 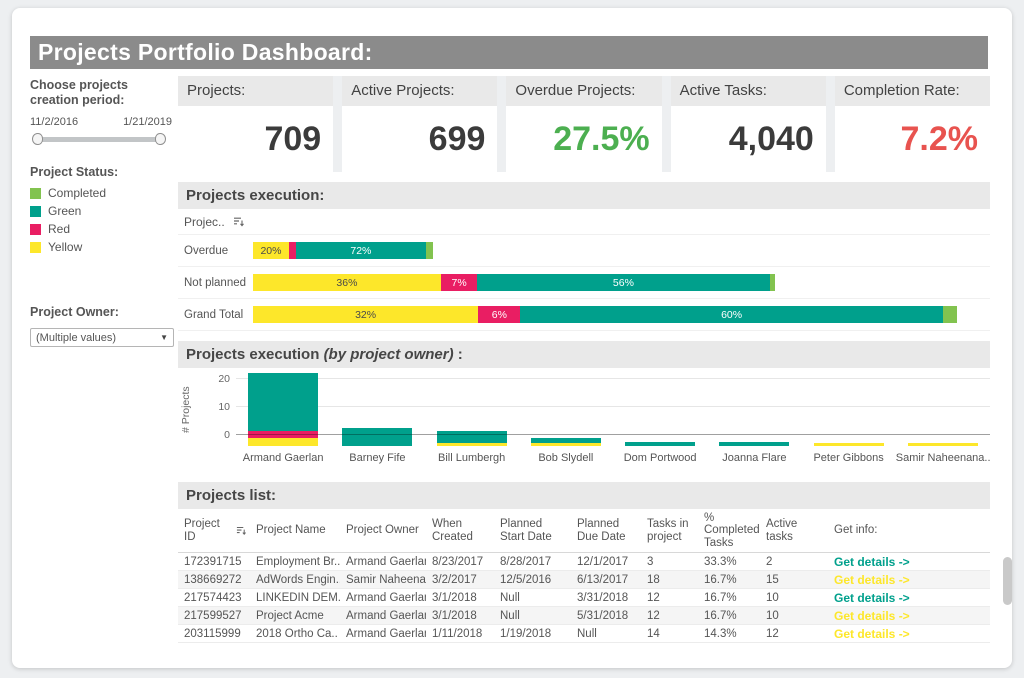 I want to click on period-filter-label: Choose projects creation period:, so click(x=79, y=92).